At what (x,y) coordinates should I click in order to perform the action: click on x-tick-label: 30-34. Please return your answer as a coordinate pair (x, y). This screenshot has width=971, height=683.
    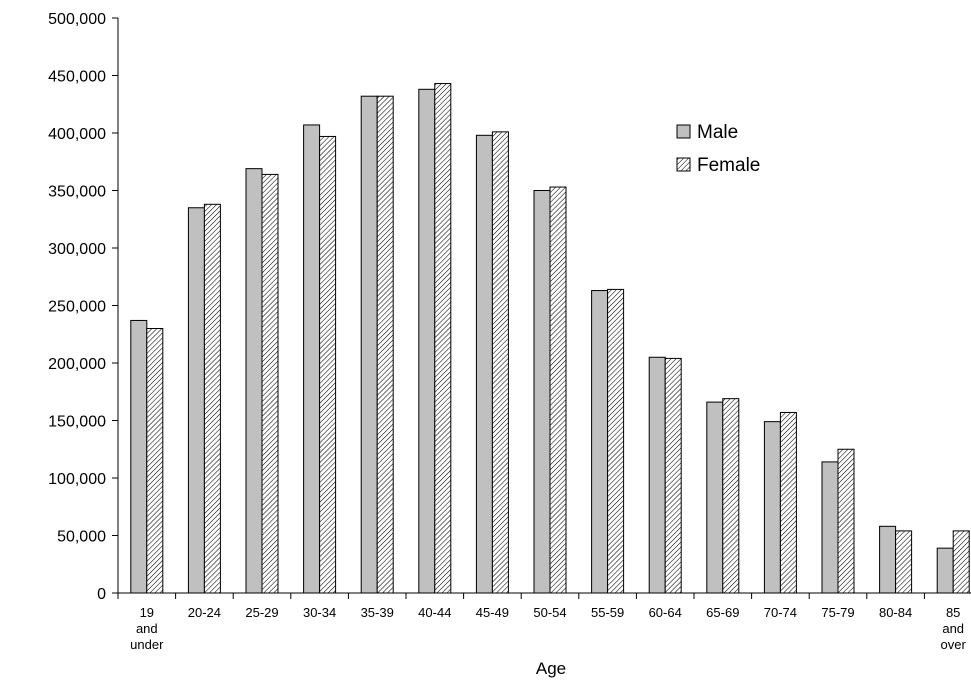
    Looking at the image, I should click on (319, 612).